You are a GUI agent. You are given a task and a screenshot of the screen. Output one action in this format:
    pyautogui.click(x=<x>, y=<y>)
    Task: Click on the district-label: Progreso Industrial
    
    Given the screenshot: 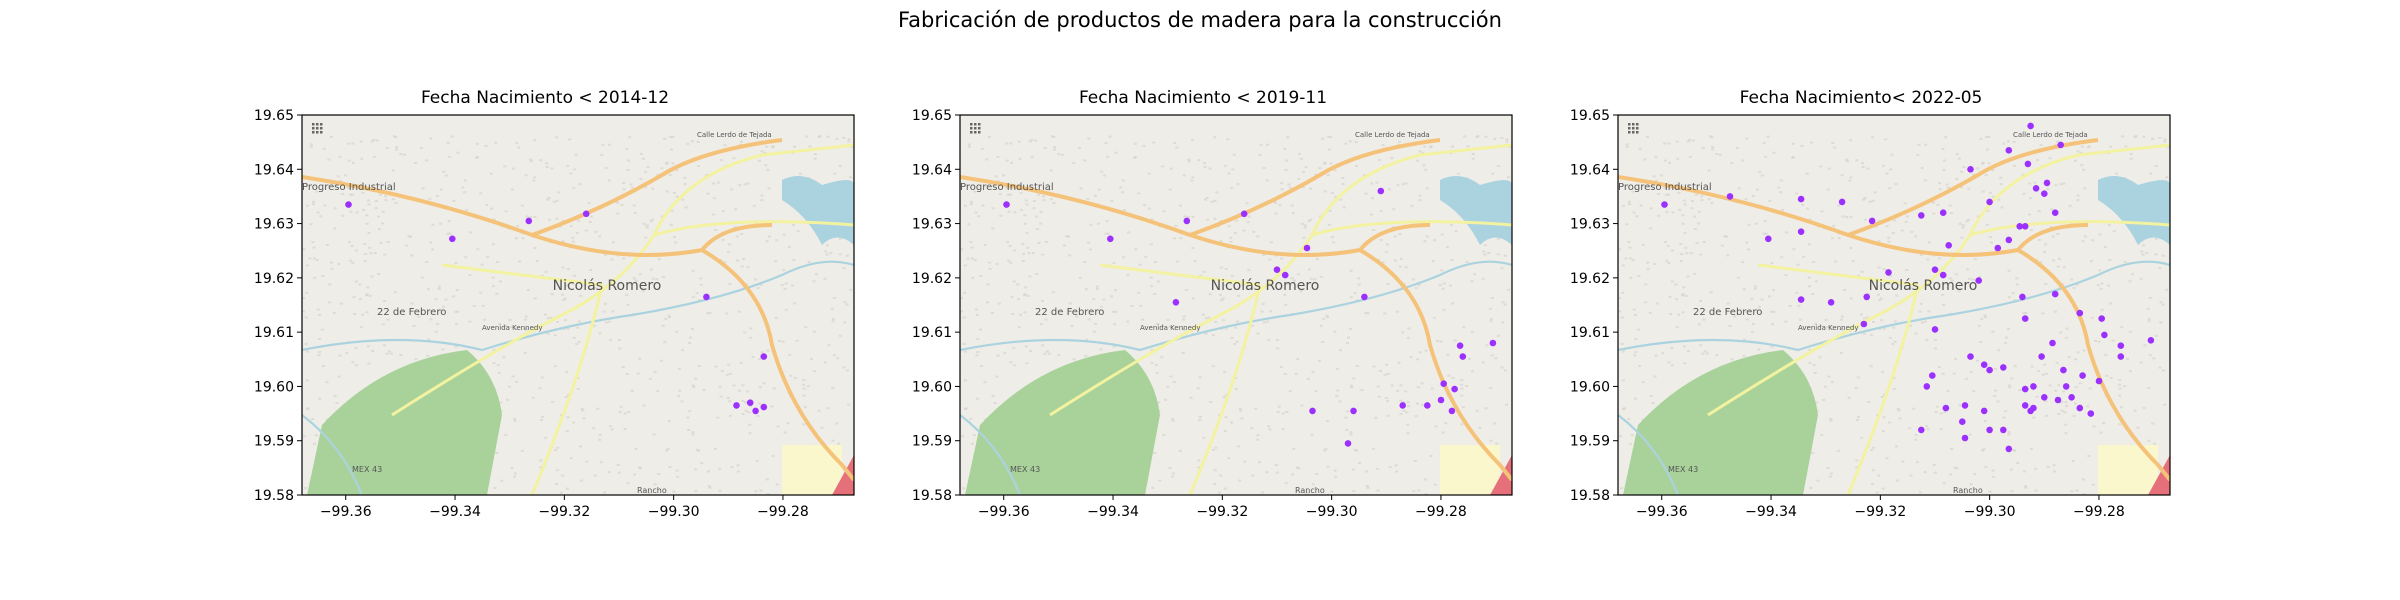 What is the action you would take?
    pyautogui.click(x=1665, y=187)
    